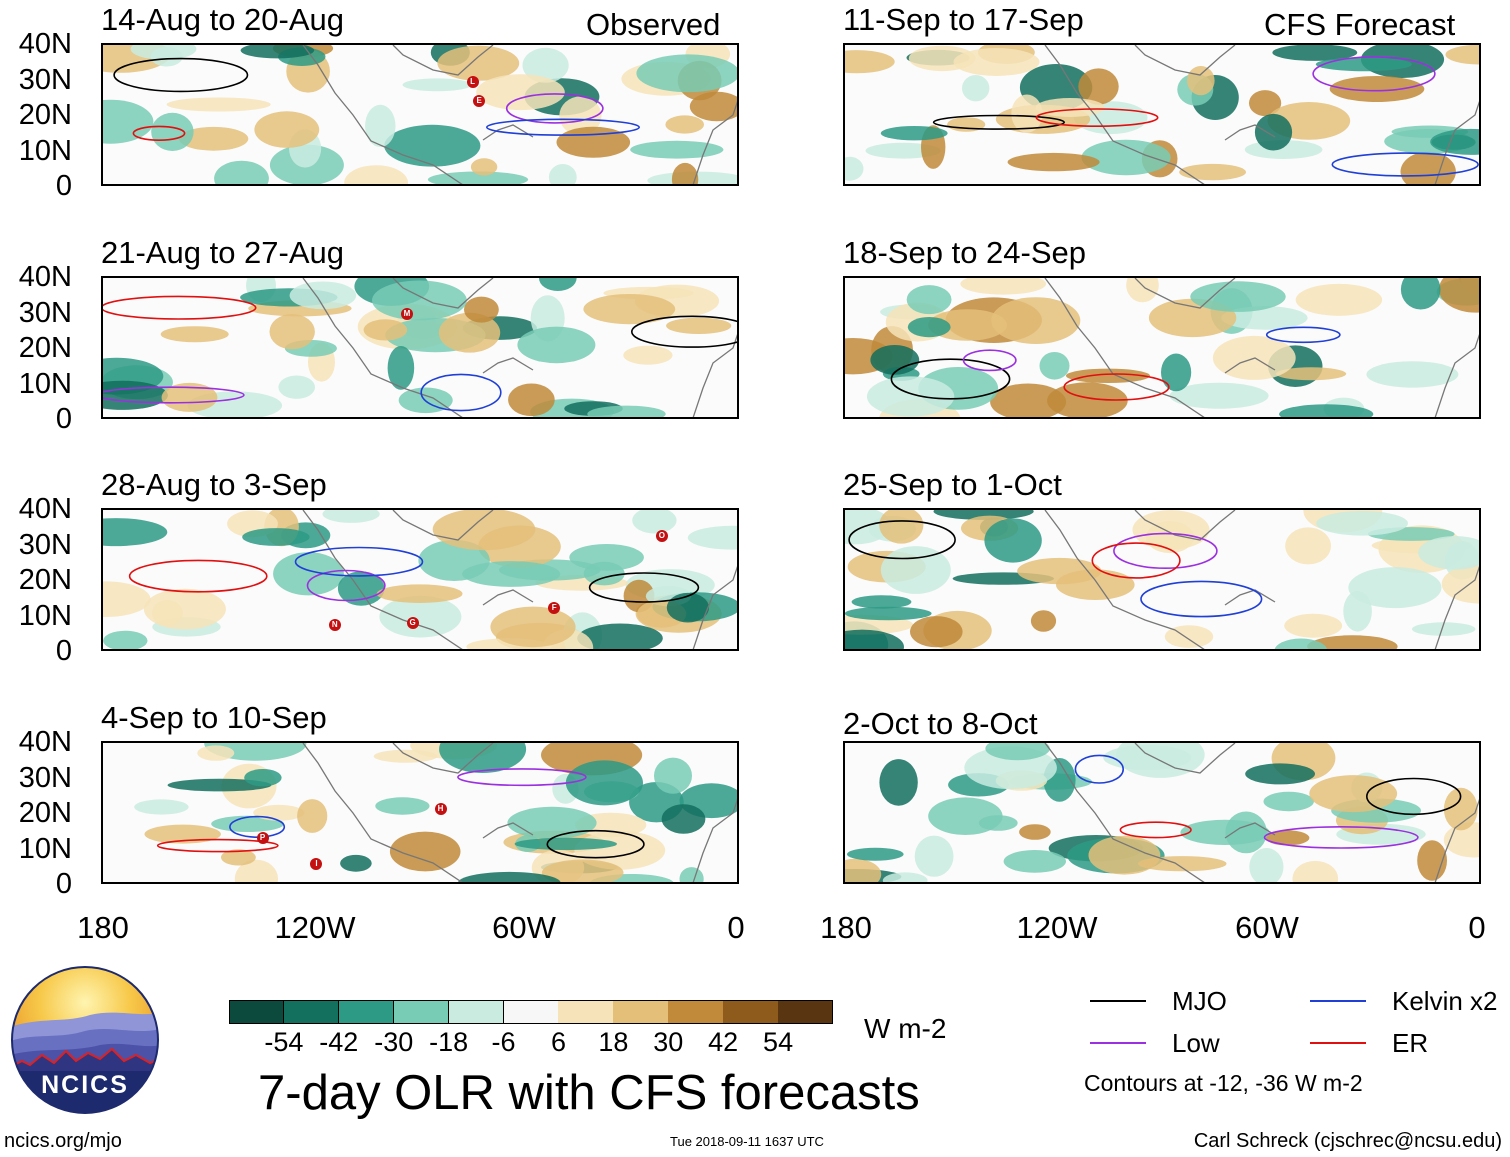 The height and width of the screenshot is (1157, 1510). What do you see at coordinates (262, 837) in the screenshot?
I see `storm-marker-p: P` at bounding box center [262, 837].